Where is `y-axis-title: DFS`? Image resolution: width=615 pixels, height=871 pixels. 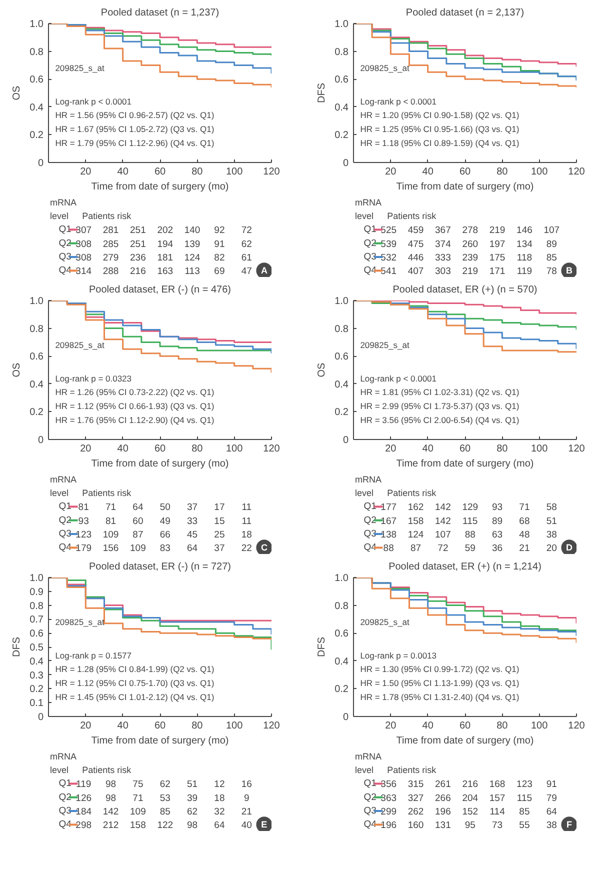
y-axis-title: DFS is located at coordinates (322, 646).